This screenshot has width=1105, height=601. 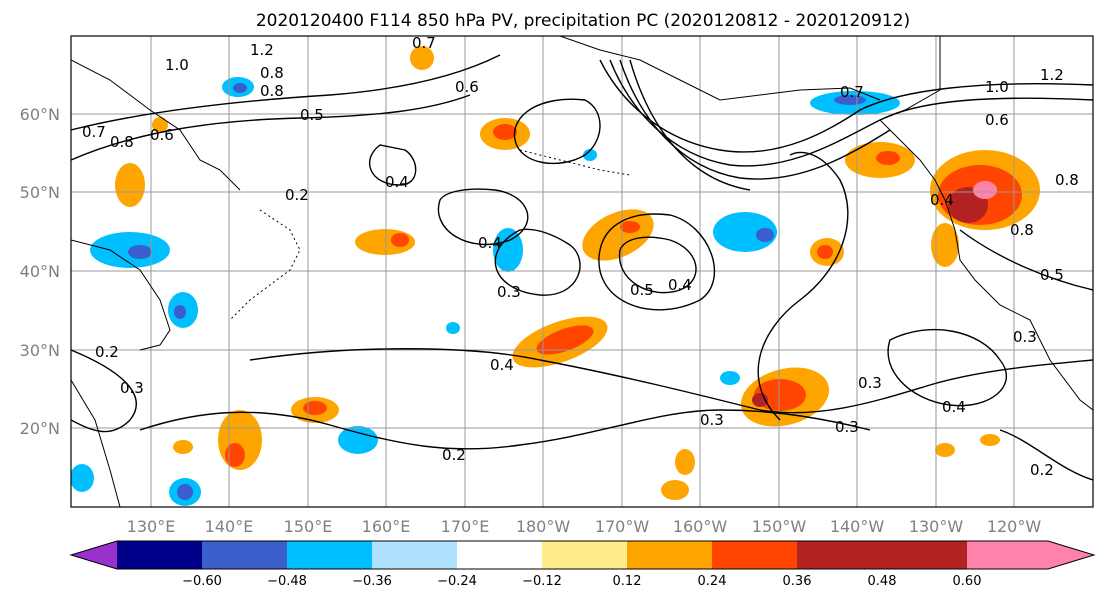 I want to click on lat-label: 40°N, so click(x=40, y=271).